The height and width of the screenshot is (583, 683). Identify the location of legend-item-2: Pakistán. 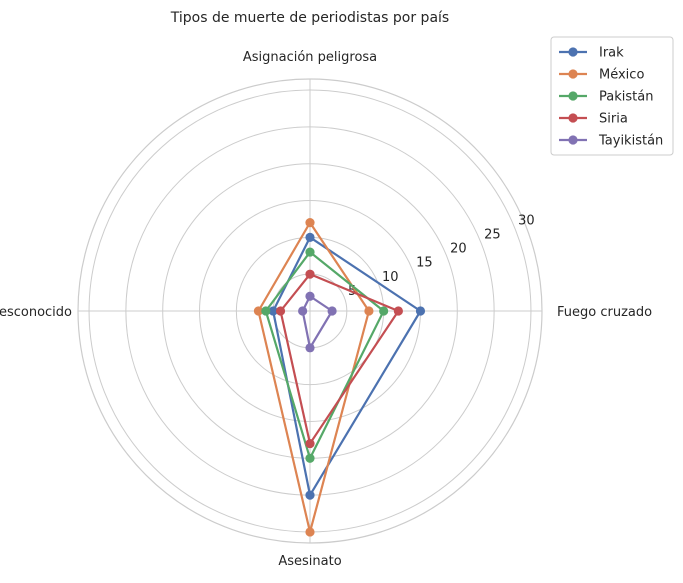
(606, 97).